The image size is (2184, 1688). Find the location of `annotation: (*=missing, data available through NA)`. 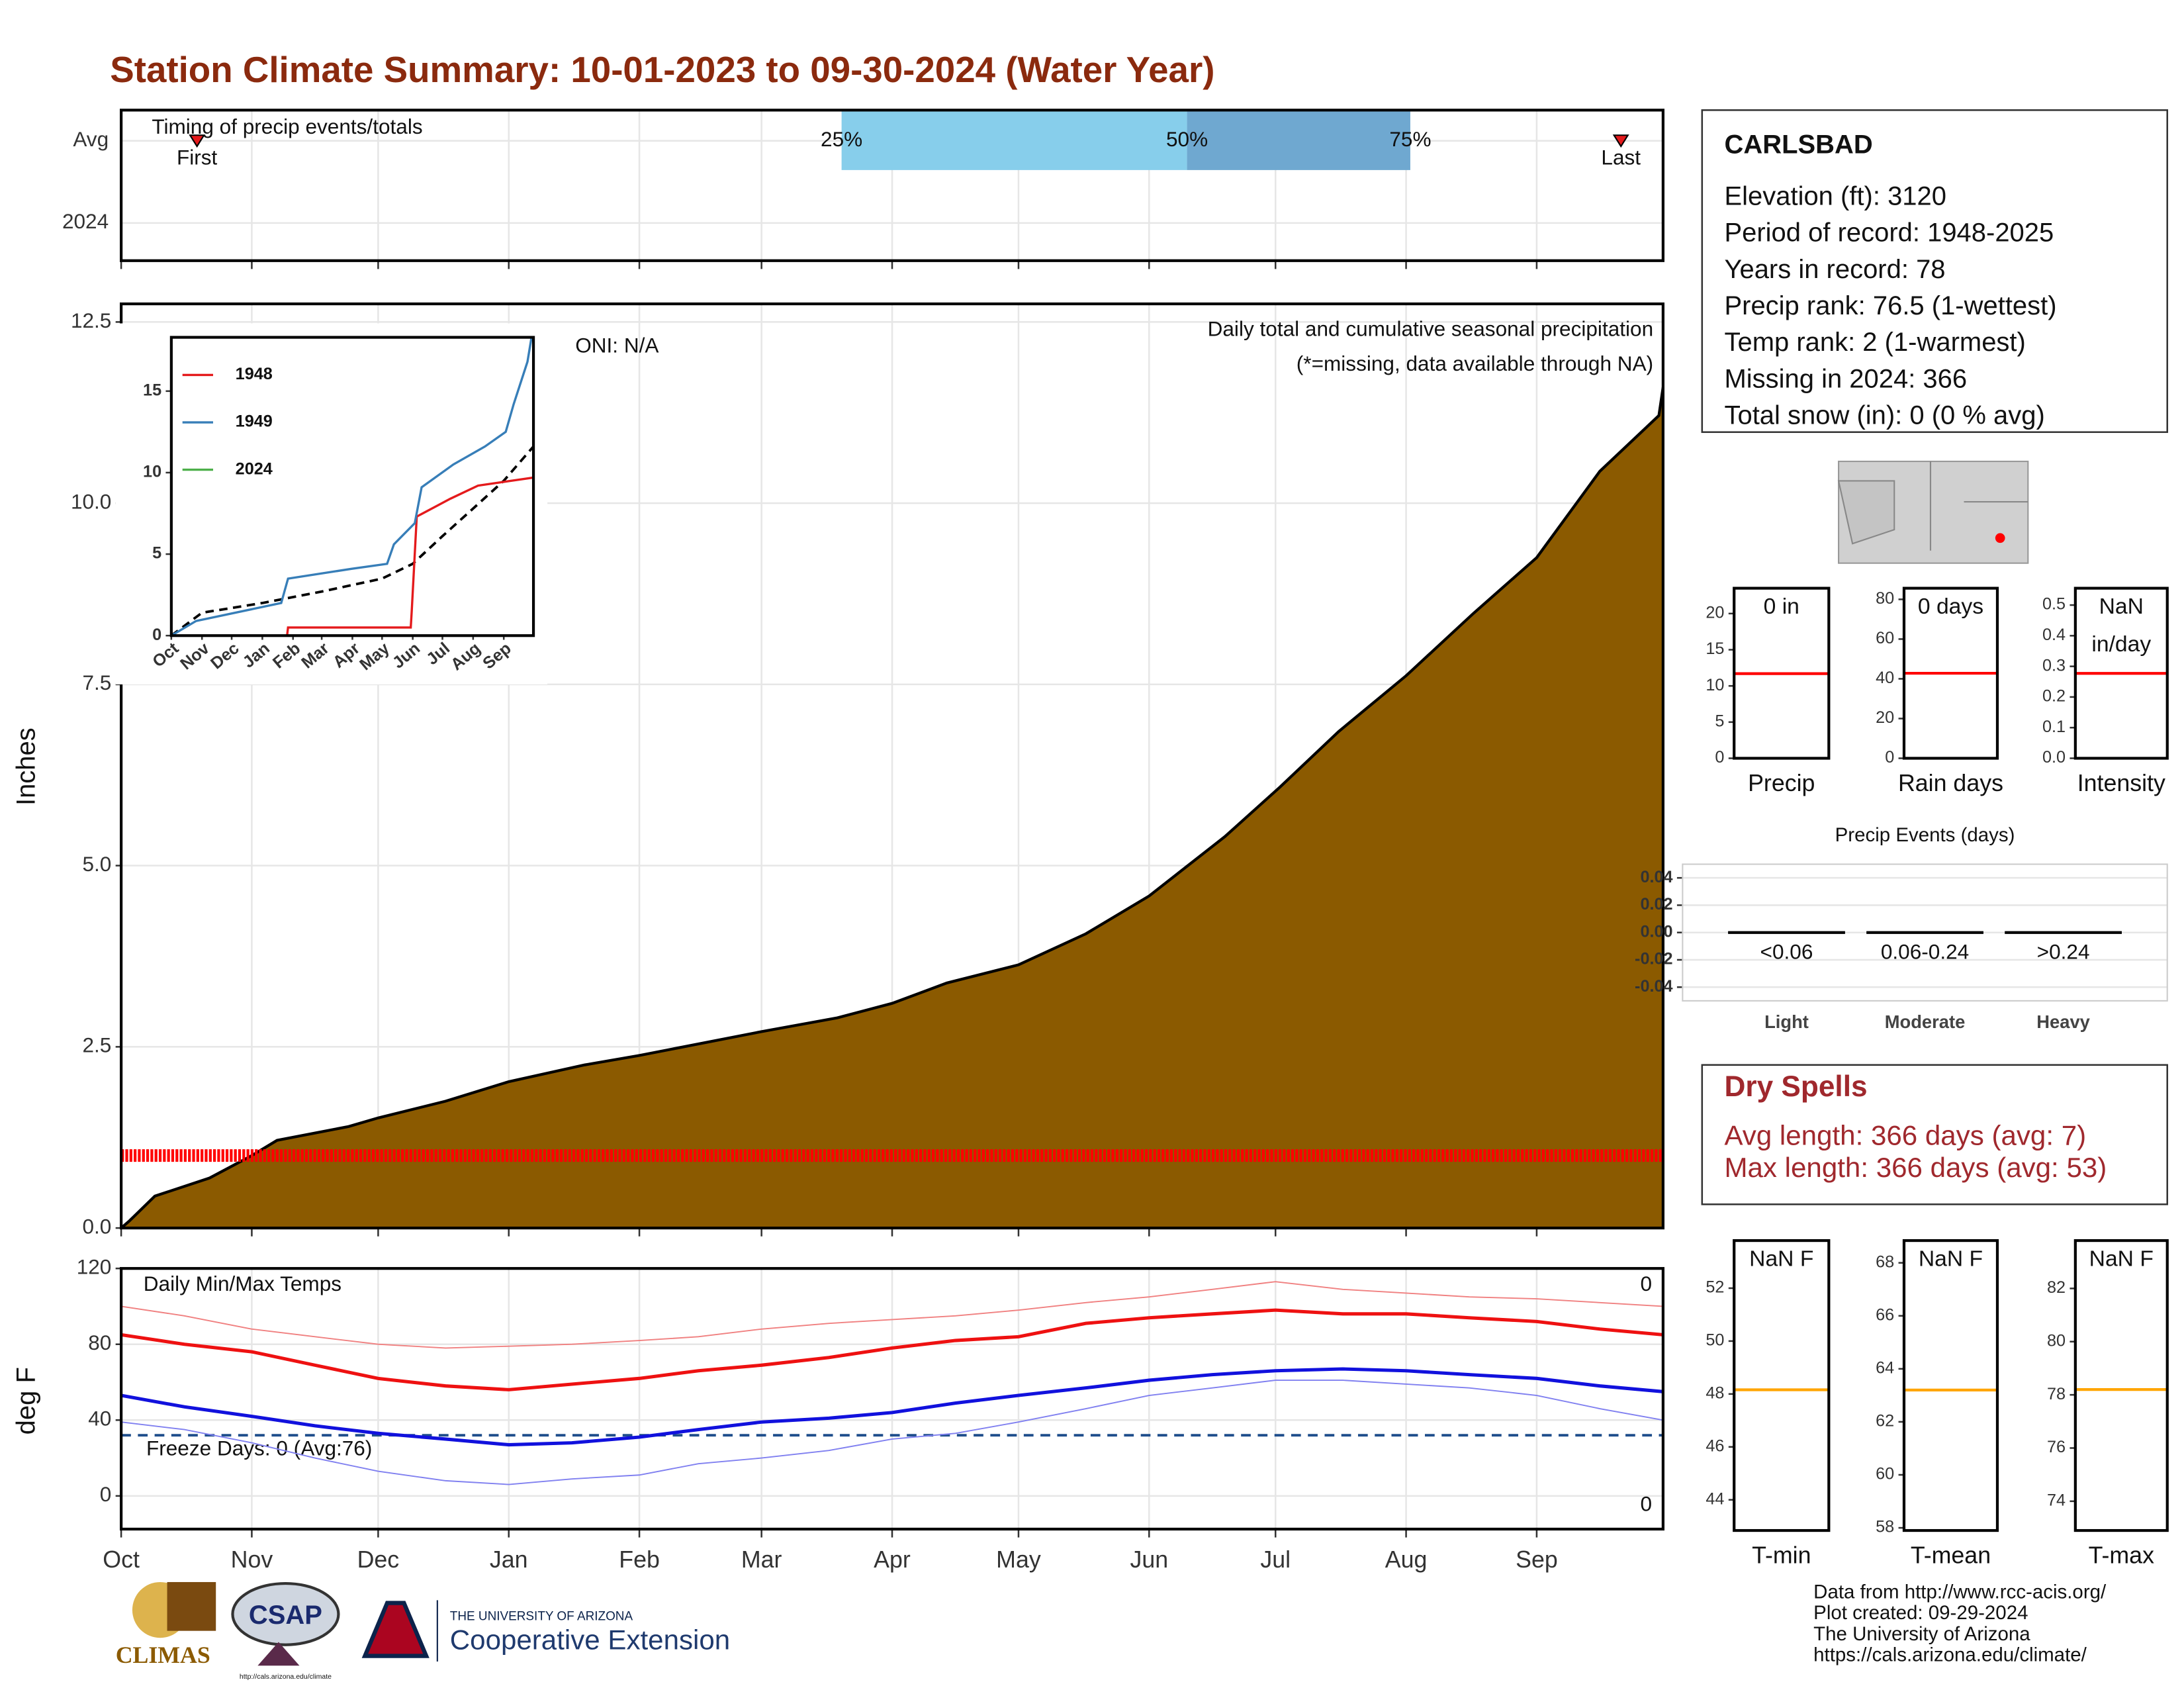

annotation: (*=missing, data available through NA) is located at coordinates (1475, 363).